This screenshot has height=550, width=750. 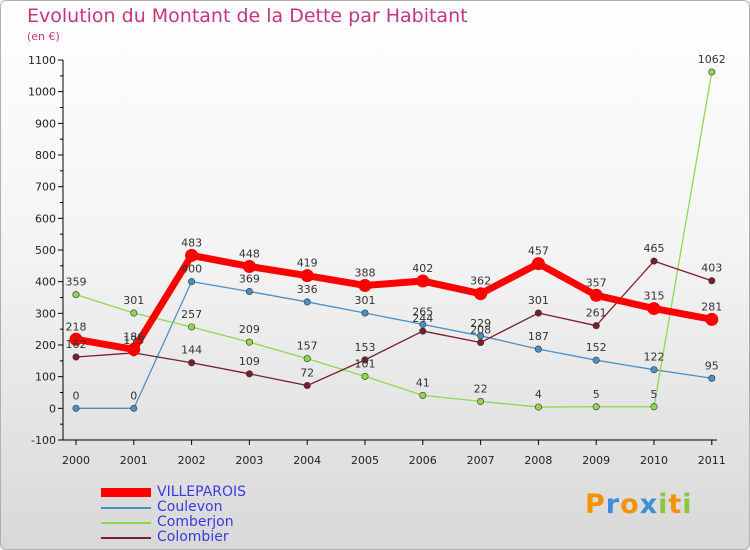 What do you see at coordinates (480, 323) in the screenshot?
I see `data-label: 229` at bounding box center [480, 323].